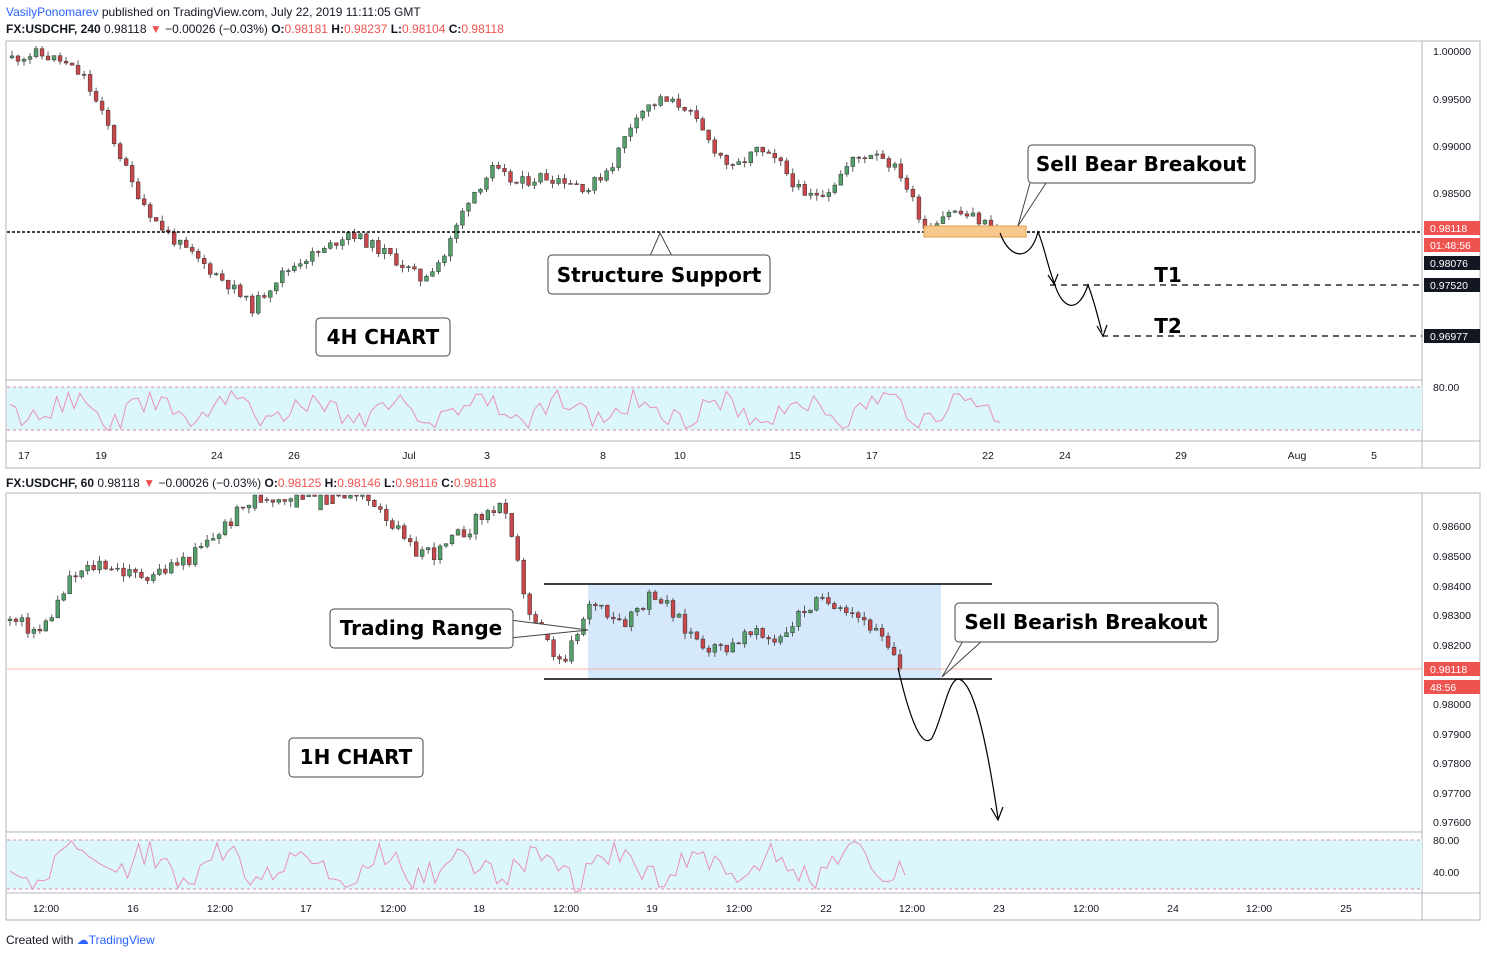 The image size is (1487, 958). I want to click on bottom-y-tick: 0.97900, so click(1452, 735).